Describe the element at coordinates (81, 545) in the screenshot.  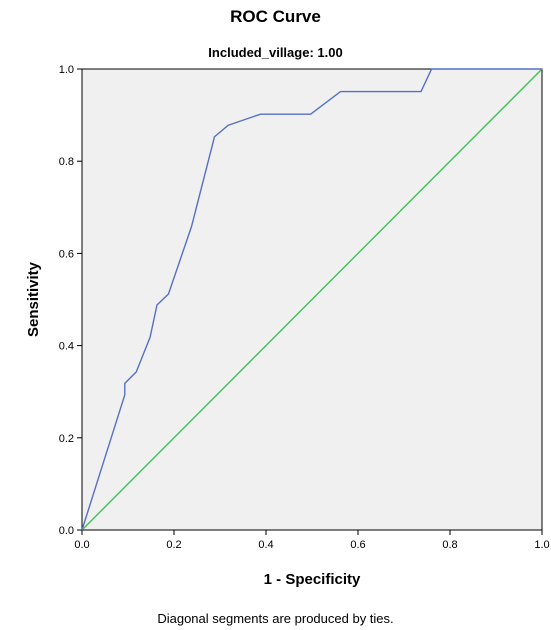
I see `x-tick-label: 0.0` at that location.